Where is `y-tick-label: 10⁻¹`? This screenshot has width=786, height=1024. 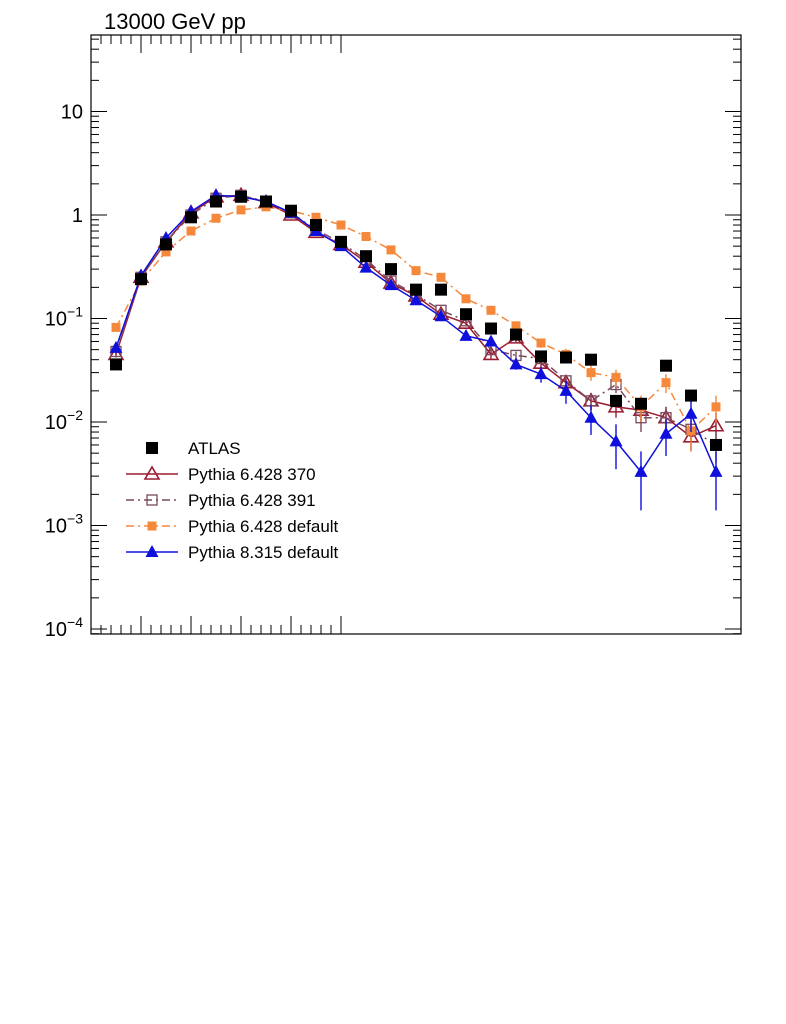
y-tick-label: 10⁻¹ is located at coordinates (64, 317).